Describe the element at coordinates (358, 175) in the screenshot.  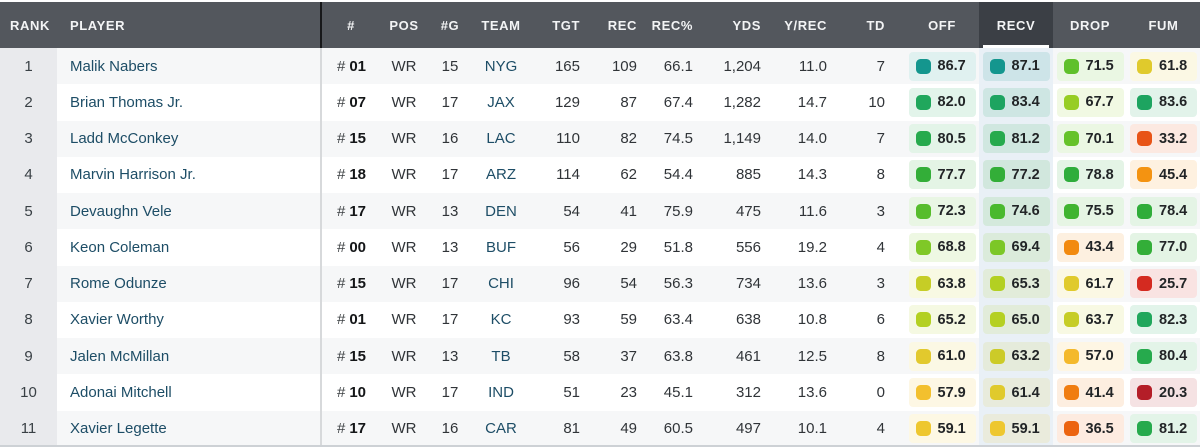
I see `jersey-number: 18` at that location.